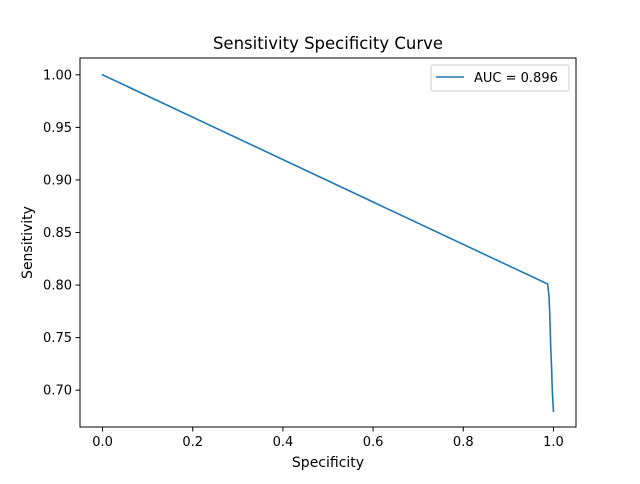 The image size is (640, 484). I want to click on chart-title: Sensitivity Specificity Curve, so click(328, 43).